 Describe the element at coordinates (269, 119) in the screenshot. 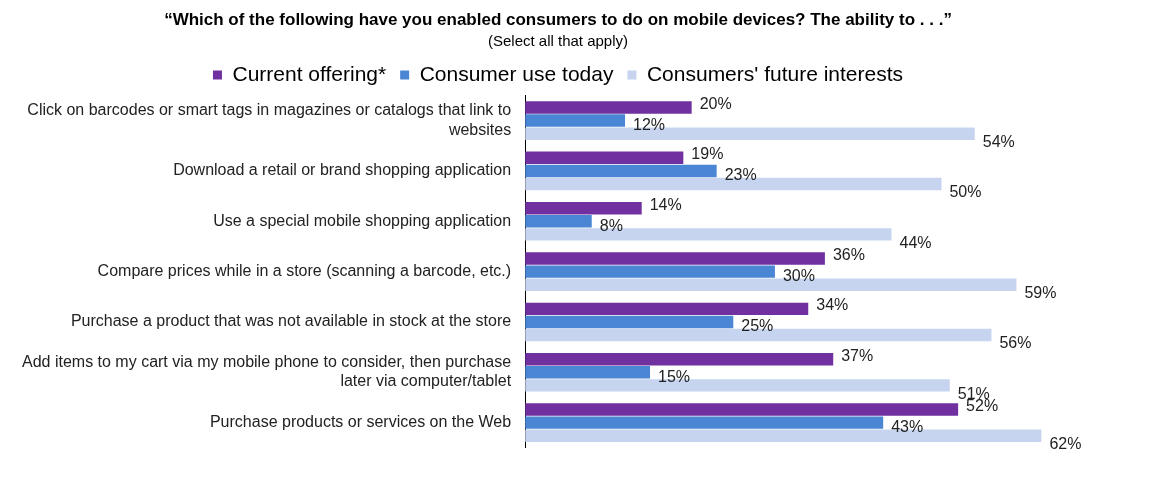

I see `y-tick-label: Click on barcodes or smart tags in magazines or catalogs that link to websites` at that location.